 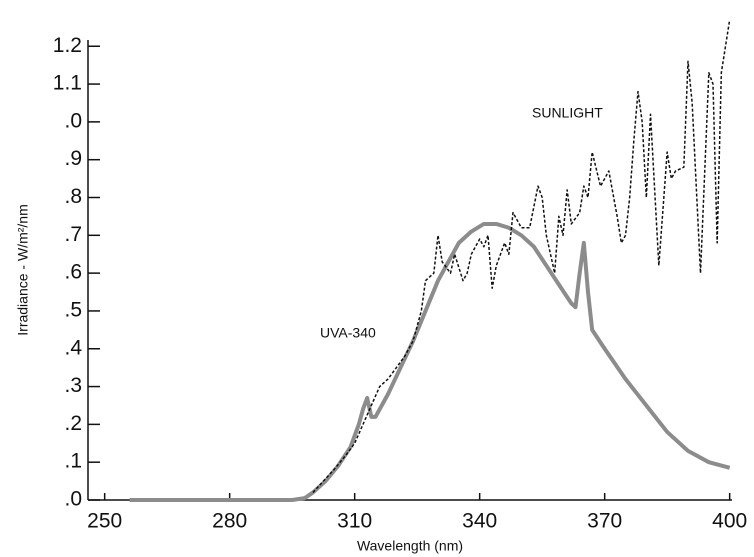 I want to click on x-tick-label: 370, so click(x=604, y=521).